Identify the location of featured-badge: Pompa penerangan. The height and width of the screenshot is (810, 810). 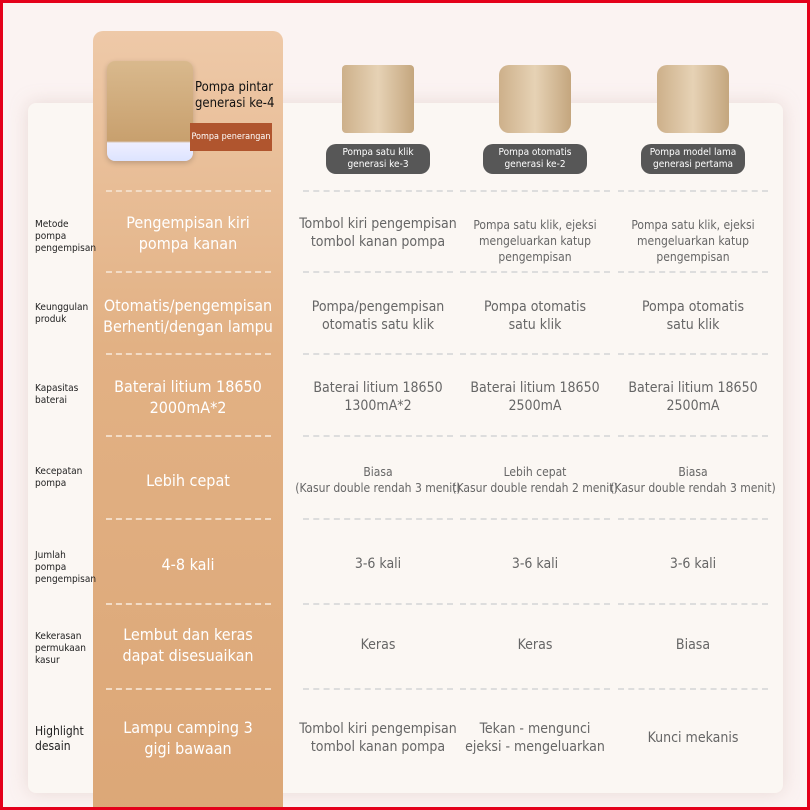
(231, 137).